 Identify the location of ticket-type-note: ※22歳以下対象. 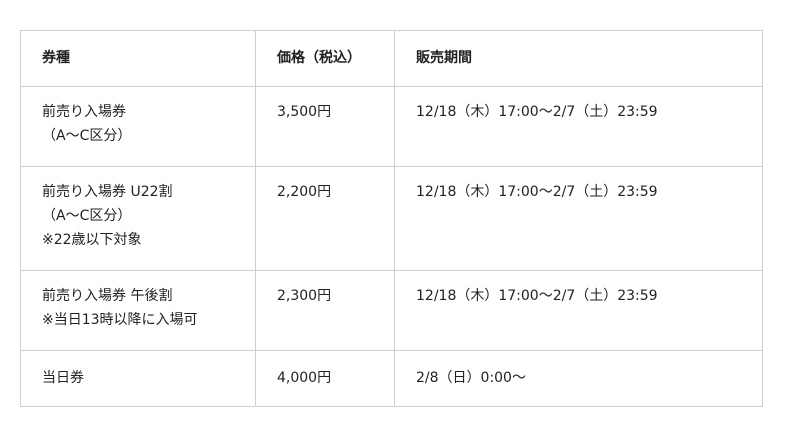
(92, 240).